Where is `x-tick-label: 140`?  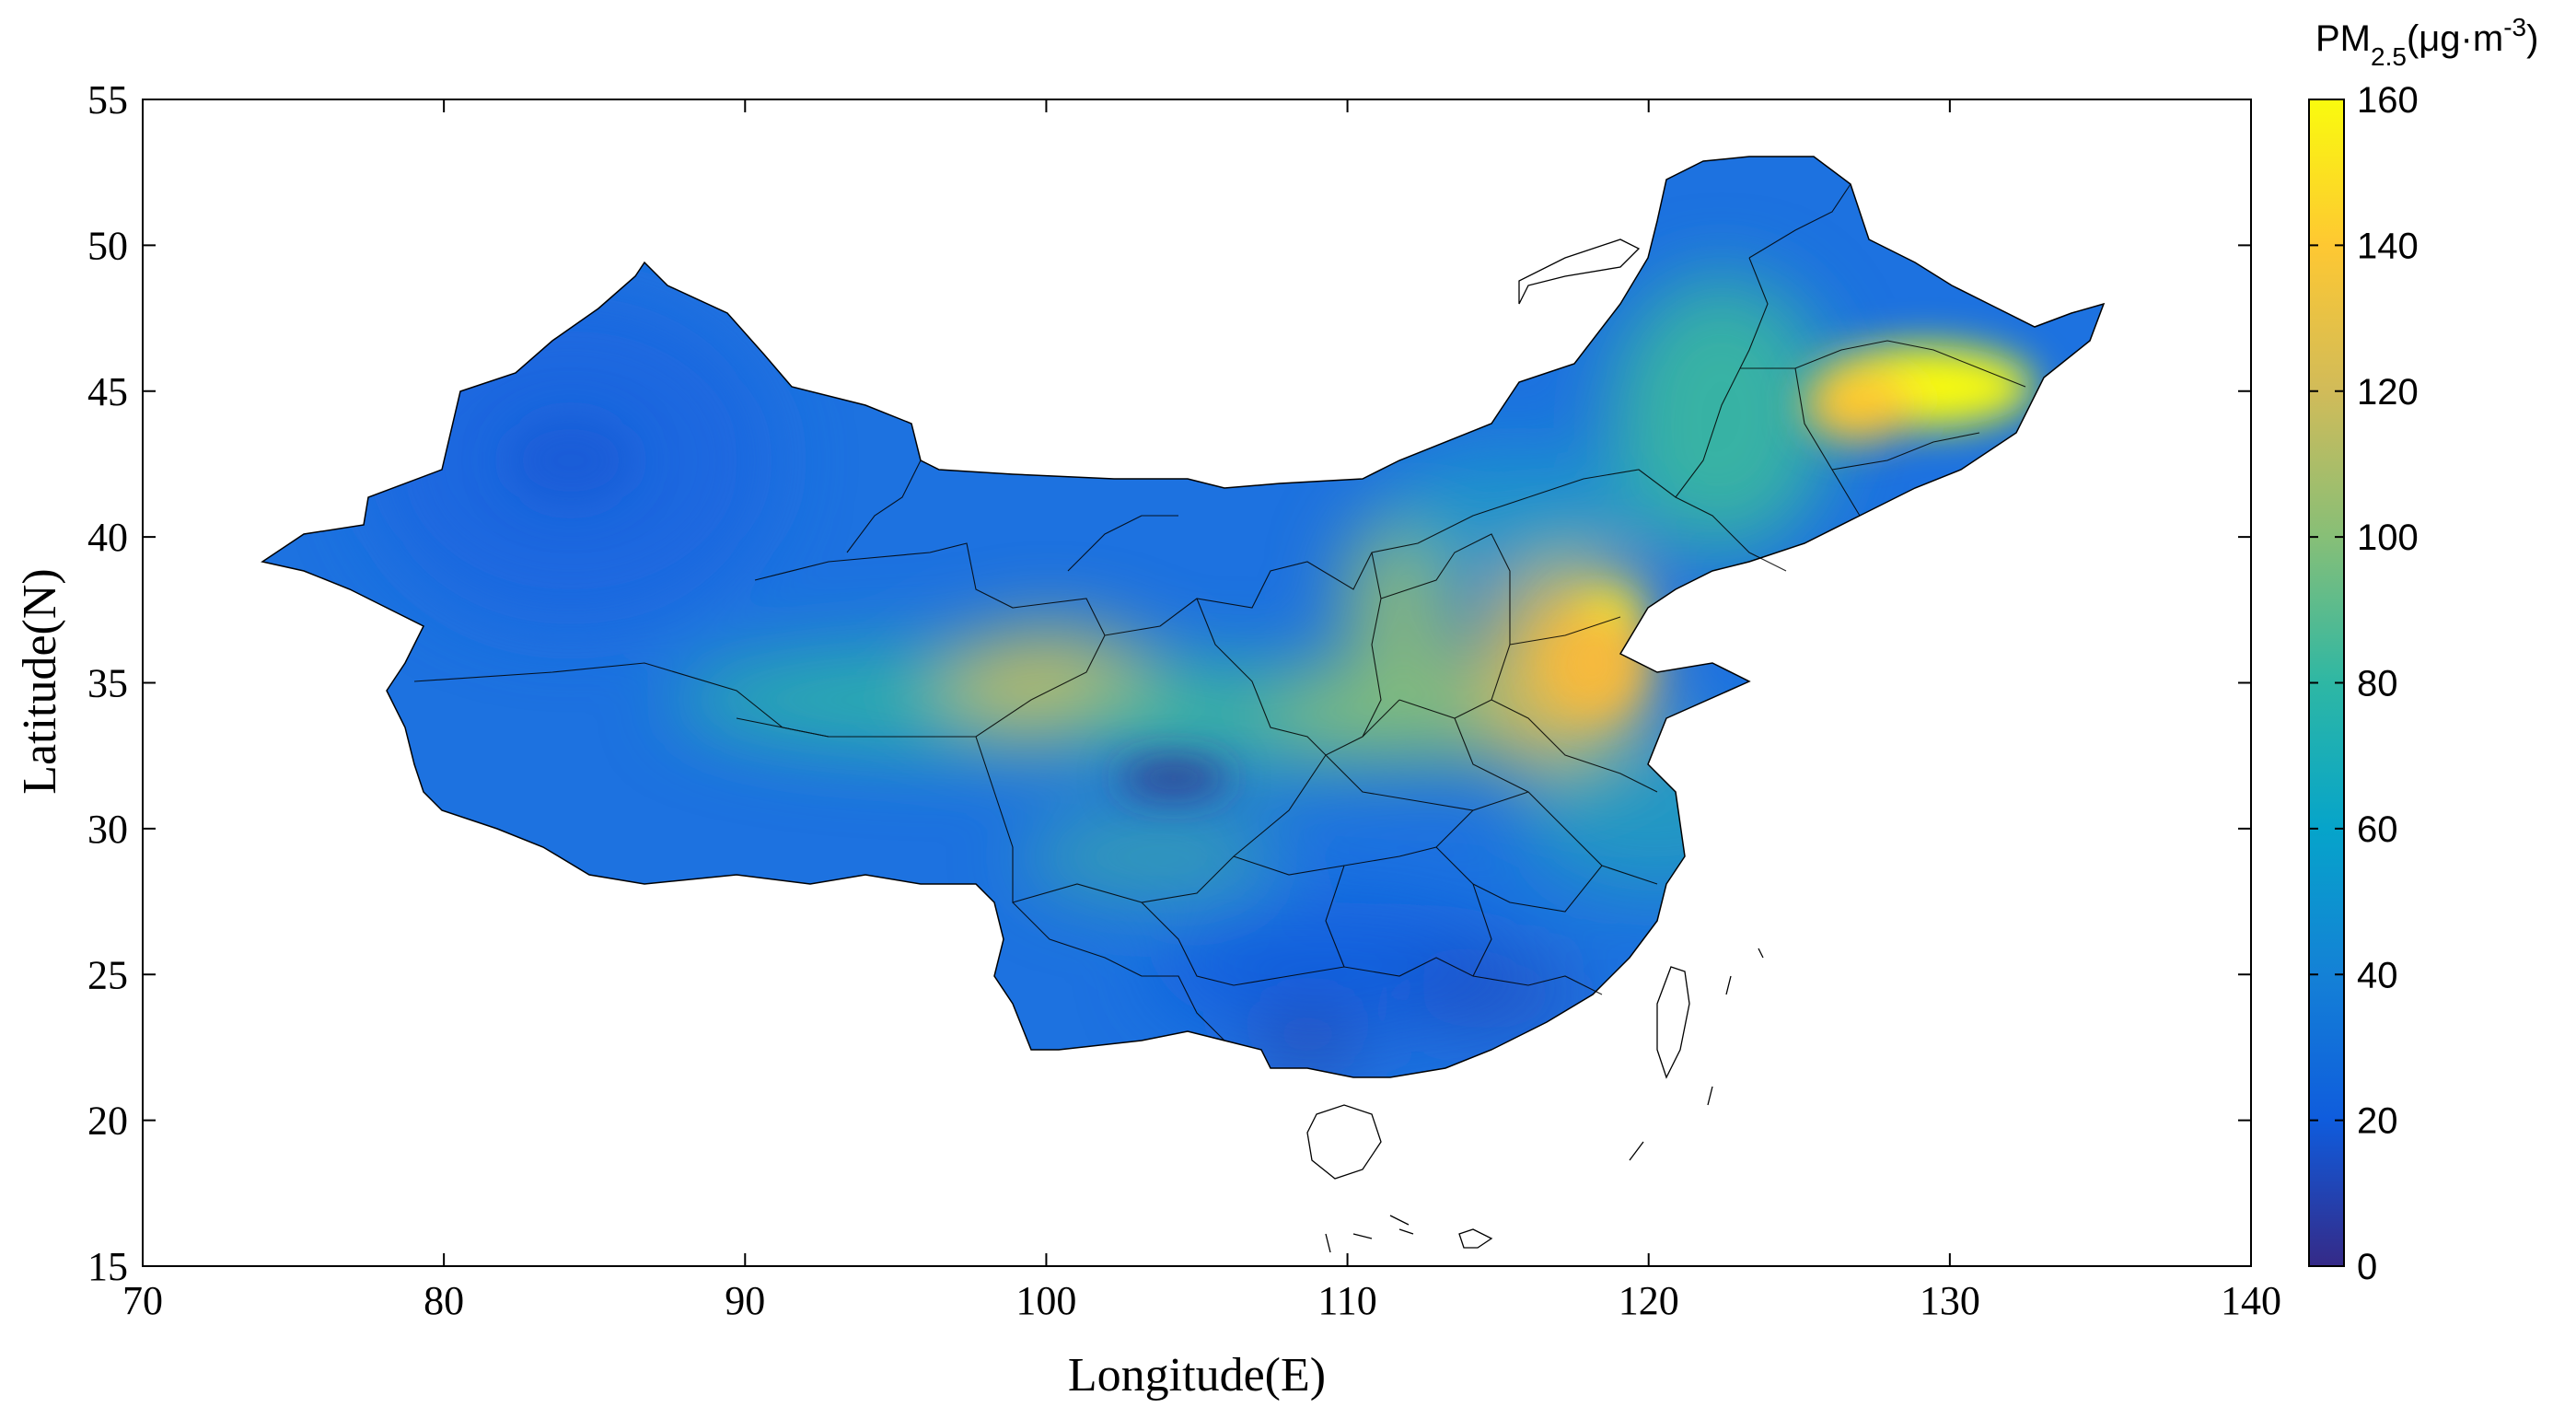 x-tick-label: 140 is located at coordinates (2251, 1300).